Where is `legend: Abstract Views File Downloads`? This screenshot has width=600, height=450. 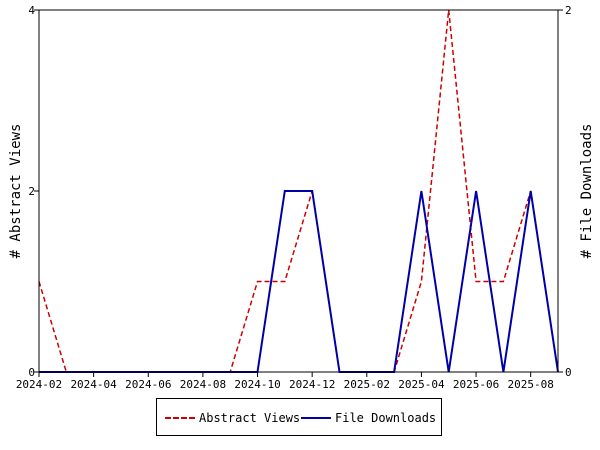 legend: Abstract Views File Downloads is located at coordinates (299, 417).